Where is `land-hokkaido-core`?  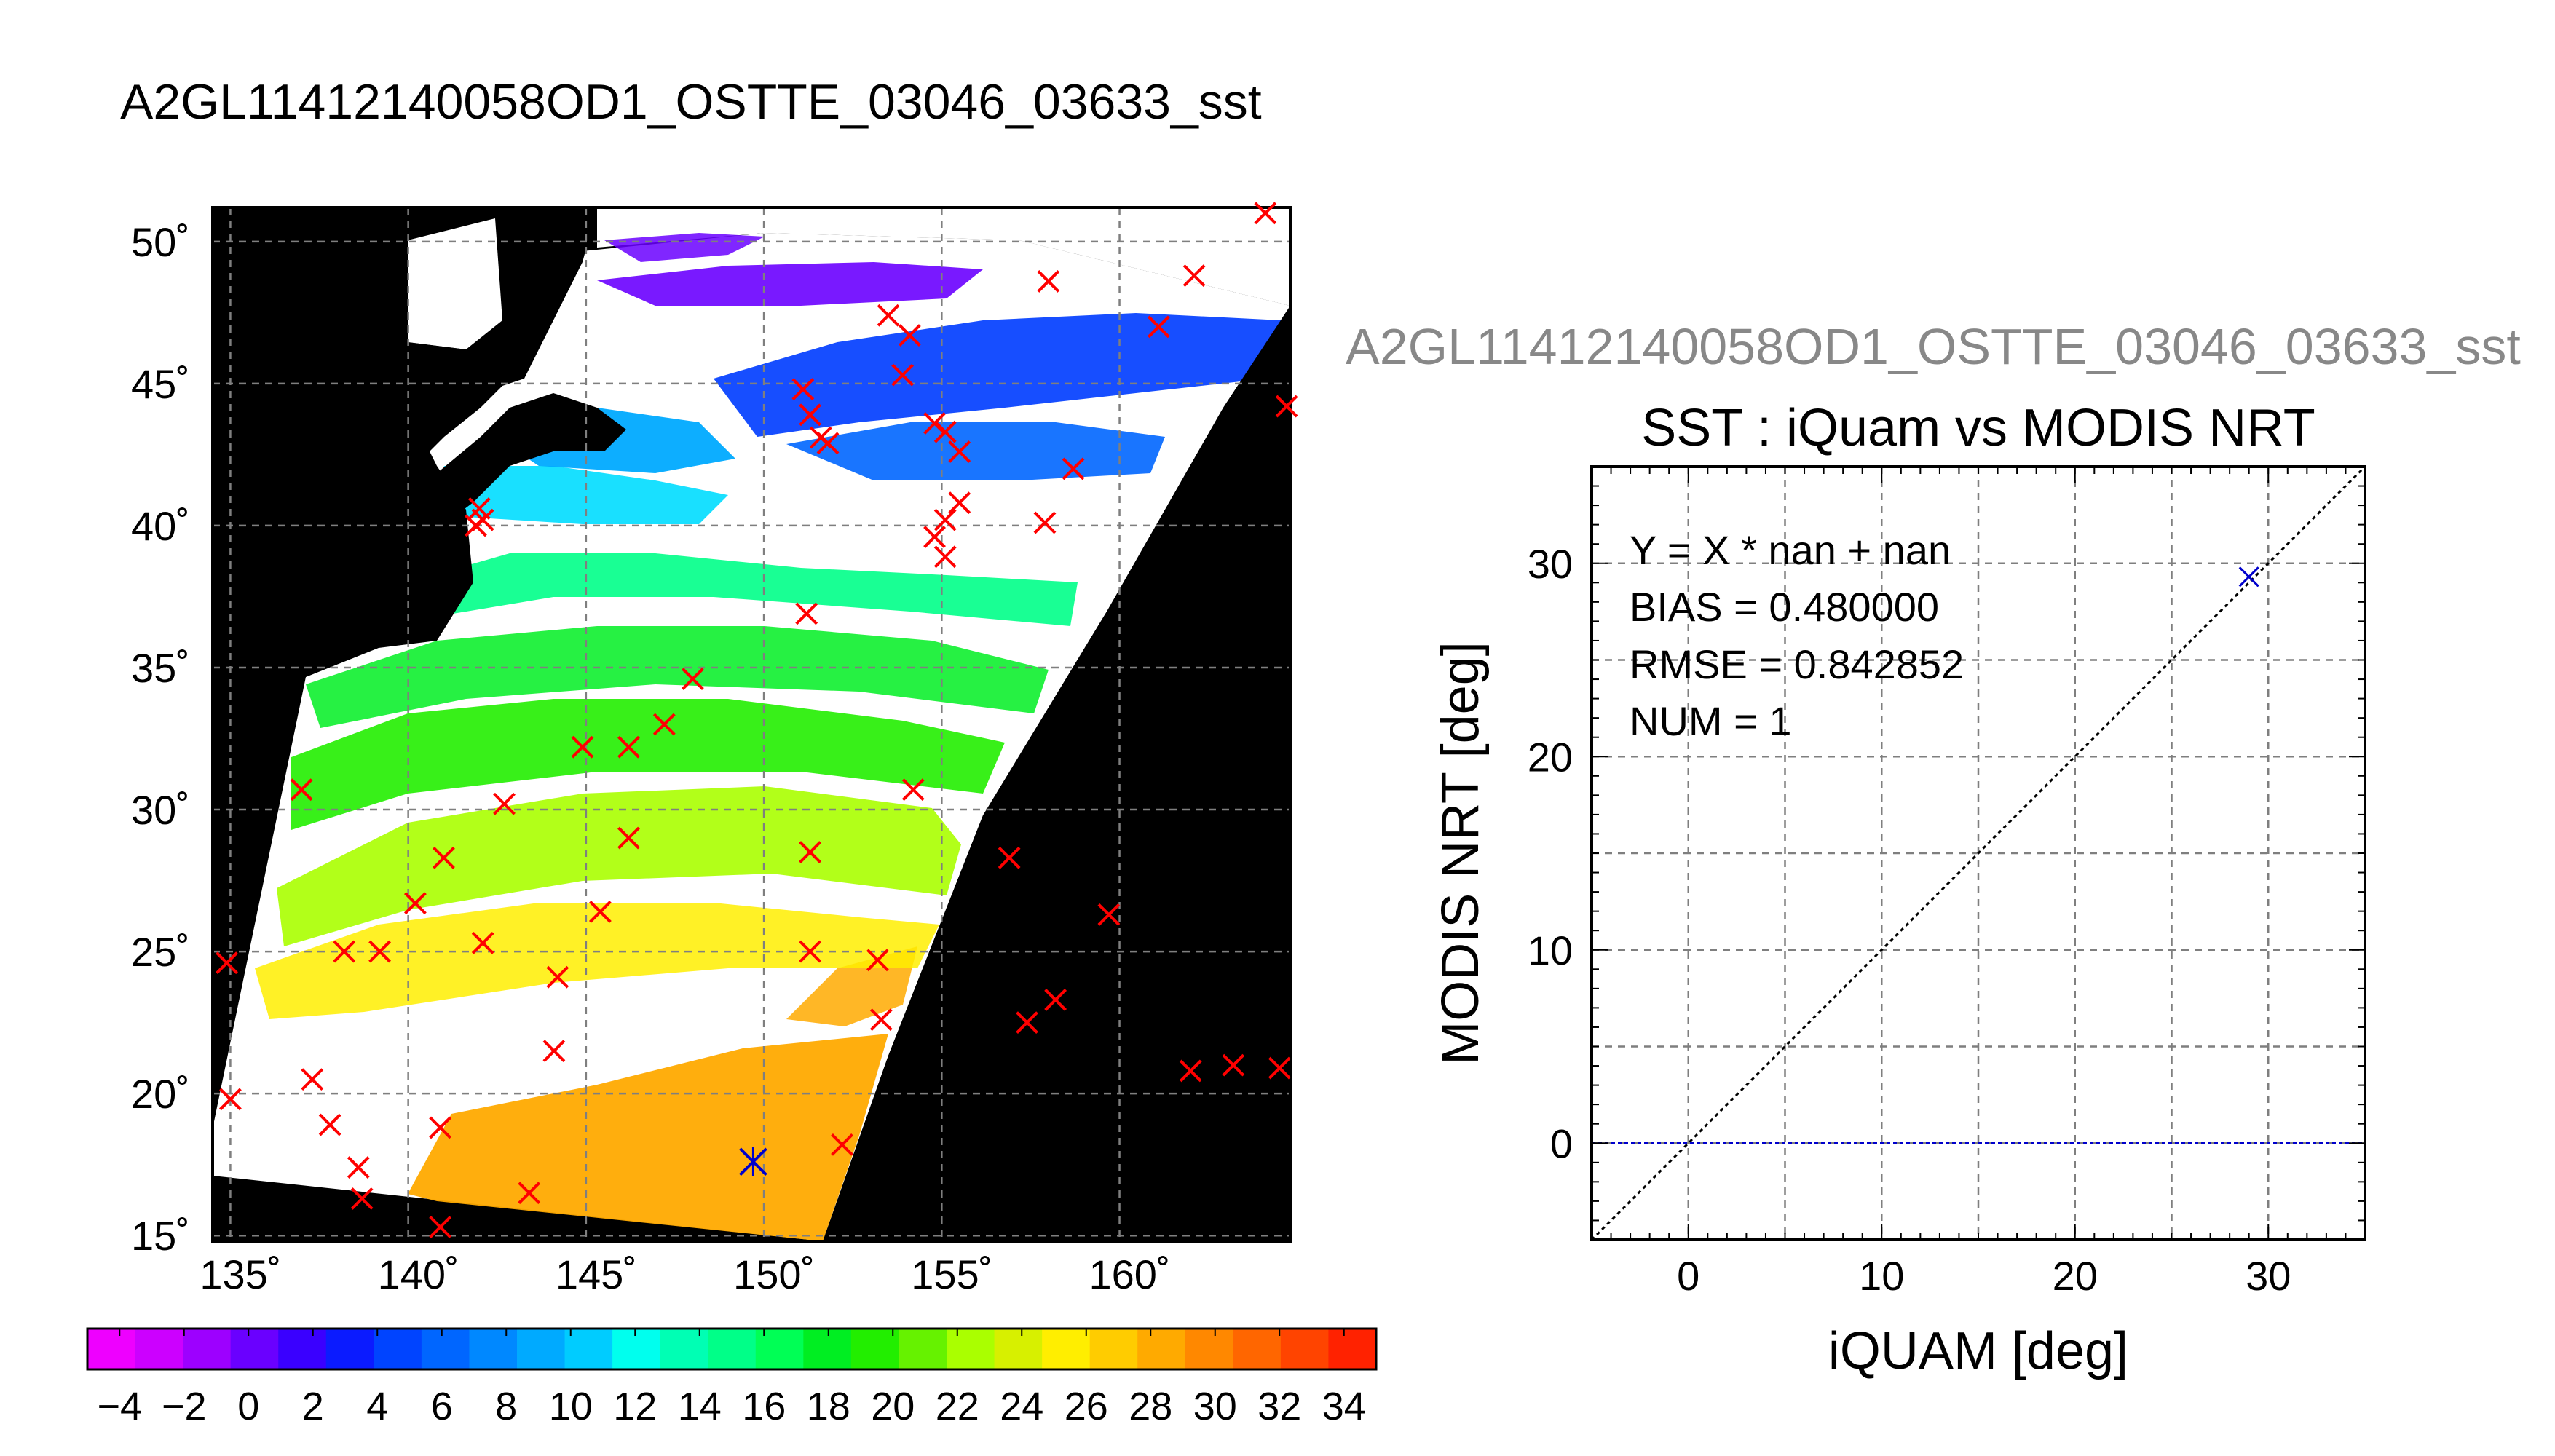
land-hokkaido-core is located at coordinates (440, 400).